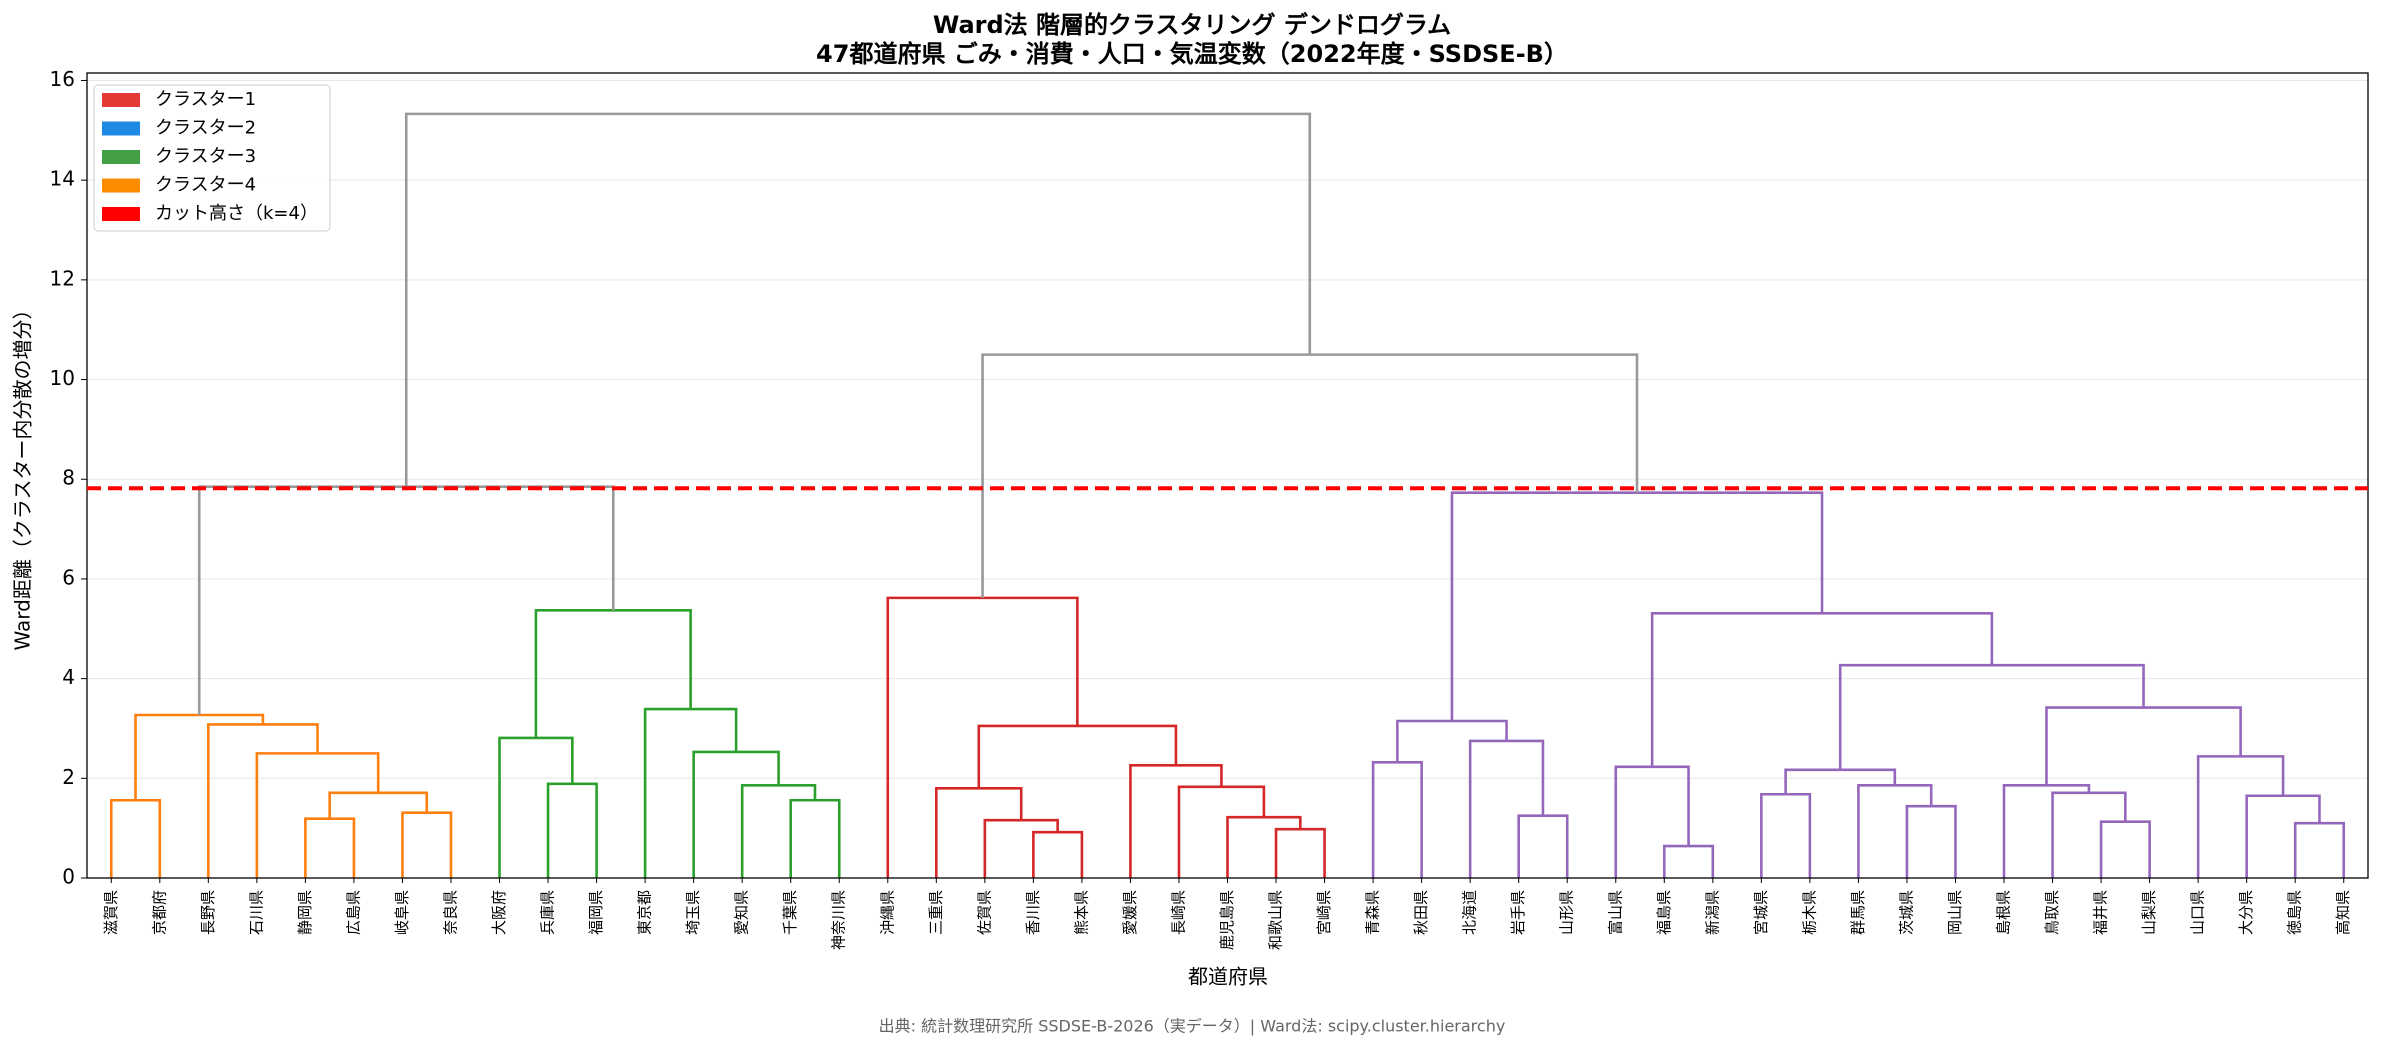 The width and height of the screenshot is (2385, 1051). What do you see at coordinates (1615, 912) in the screenshot?
I see `leaf-label: 富山県` at bounding box center [1615, 912].